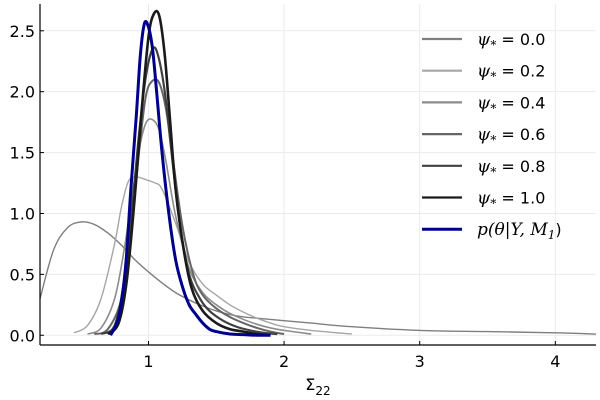 The image size is (600, 400). Describe the element at coordinates (22, 31) in the screenshot. I see `y-tick-label-5: 2.5` at that location.